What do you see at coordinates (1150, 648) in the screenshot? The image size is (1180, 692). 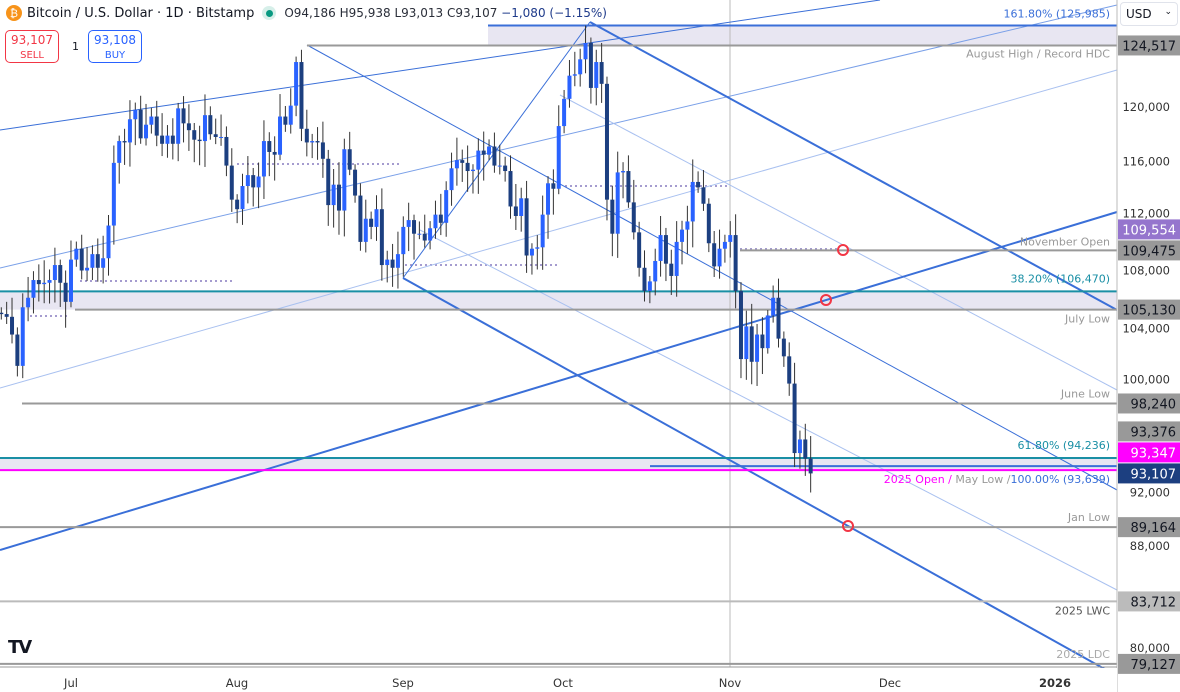 I see `price-tick-label: 80,000` at bounding box center [1150, 648].